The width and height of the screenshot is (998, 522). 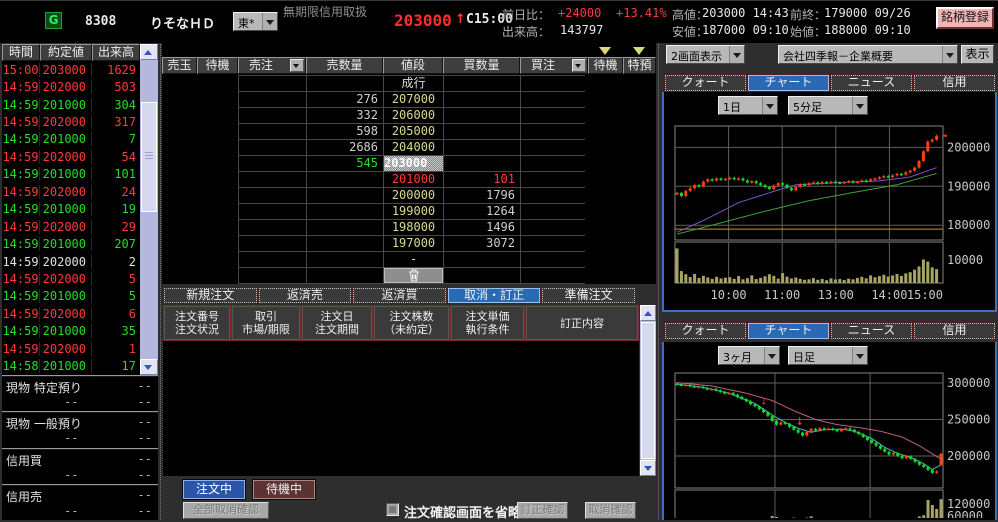 I want to click on tape-scrollbar, so click(x=149, y=209).